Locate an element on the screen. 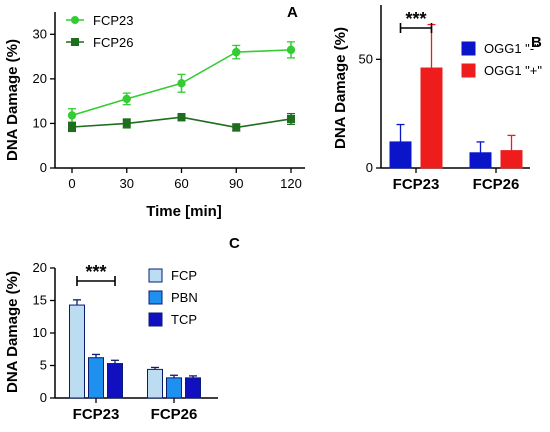 This screenshot has width=550, height=432. panel-a-x-axis-label: Time [min] is located at coordinates (184, 211).